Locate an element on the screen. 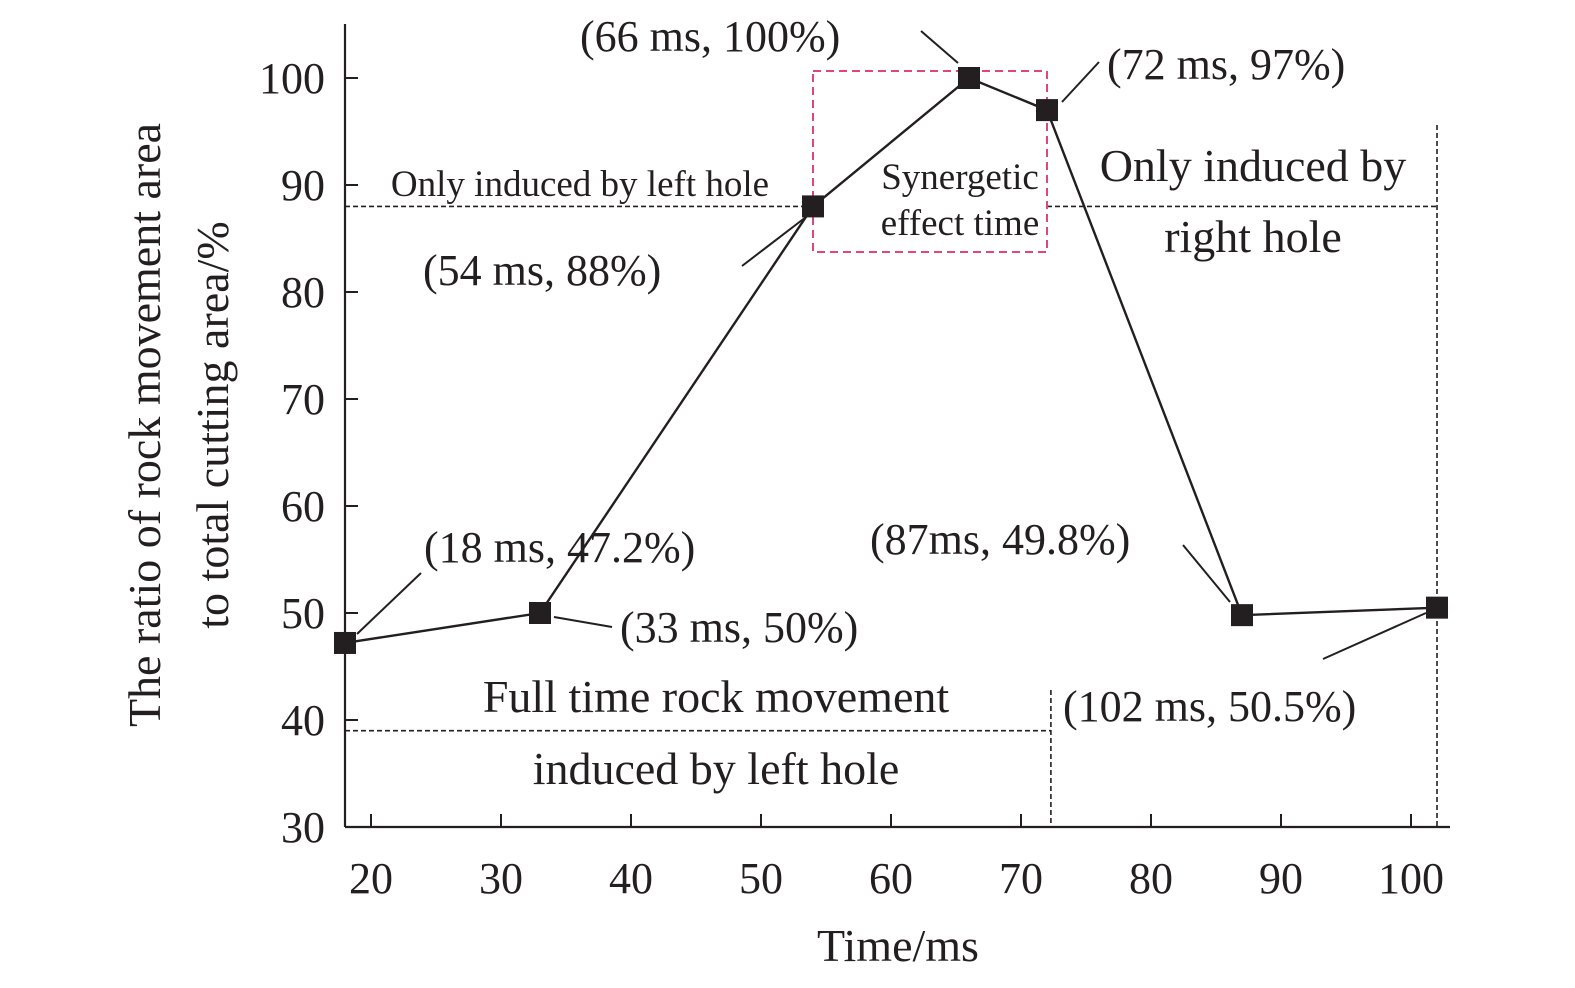  y-tick-label: 40 is located at coordinates (303, 720).